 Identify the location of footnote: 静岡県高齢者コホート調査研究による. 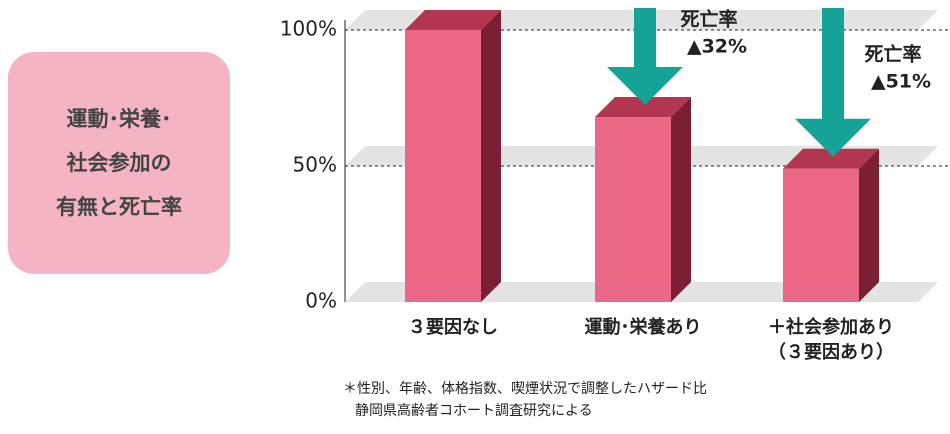
(474, 410).